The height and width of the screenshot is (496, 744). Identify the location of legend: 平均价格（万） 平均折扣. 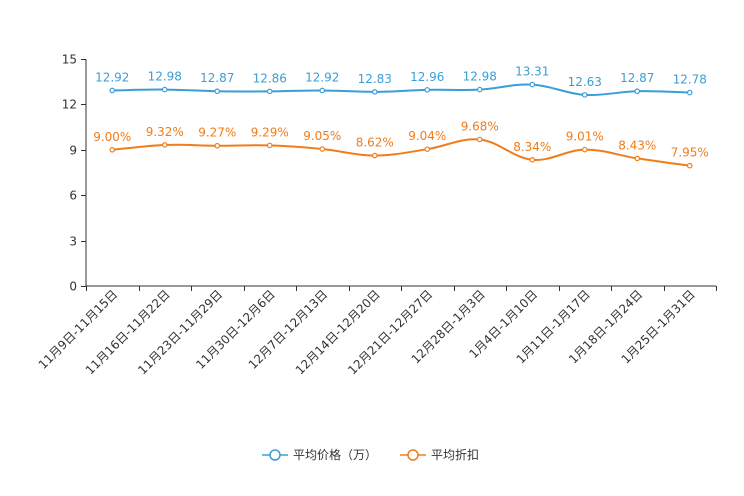
(370, 454).